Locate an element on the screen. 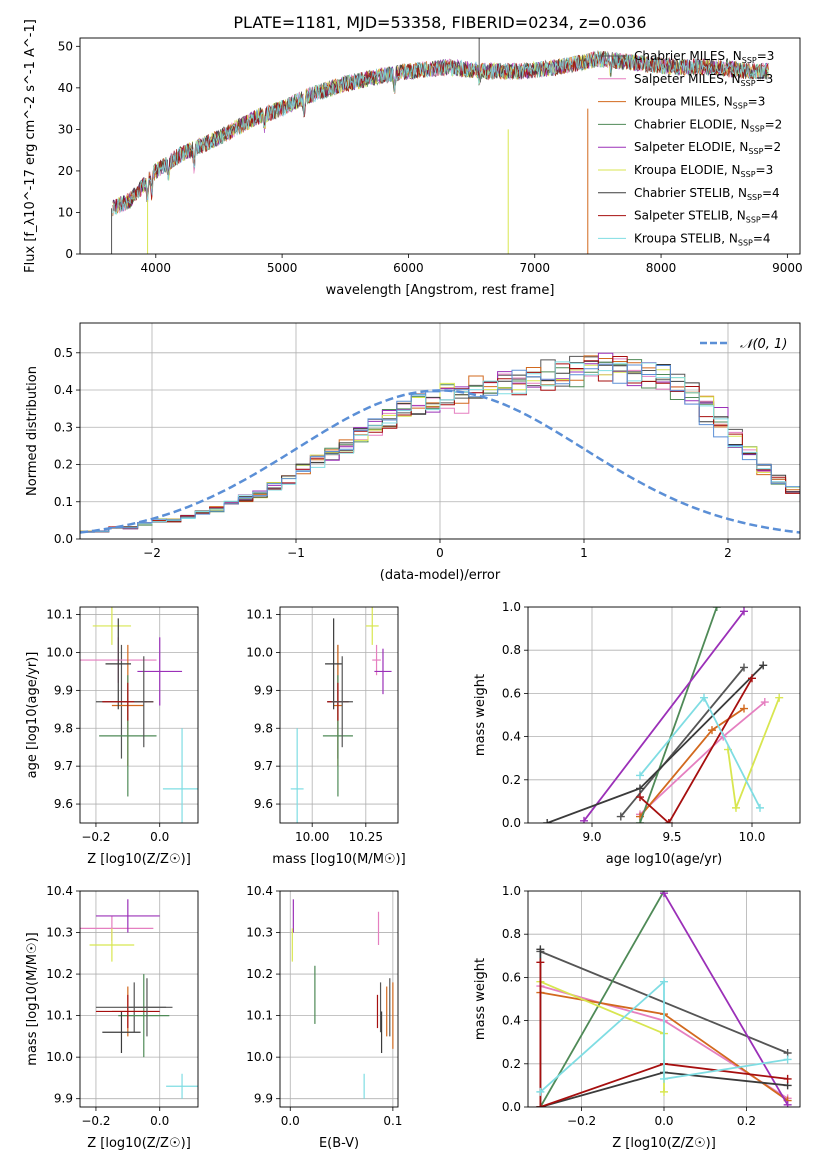 The width and height of the screenshot is (819, 1170). legend-entry: Chabrier MILES, NSSP=3 is located at coordinates (704, 57).